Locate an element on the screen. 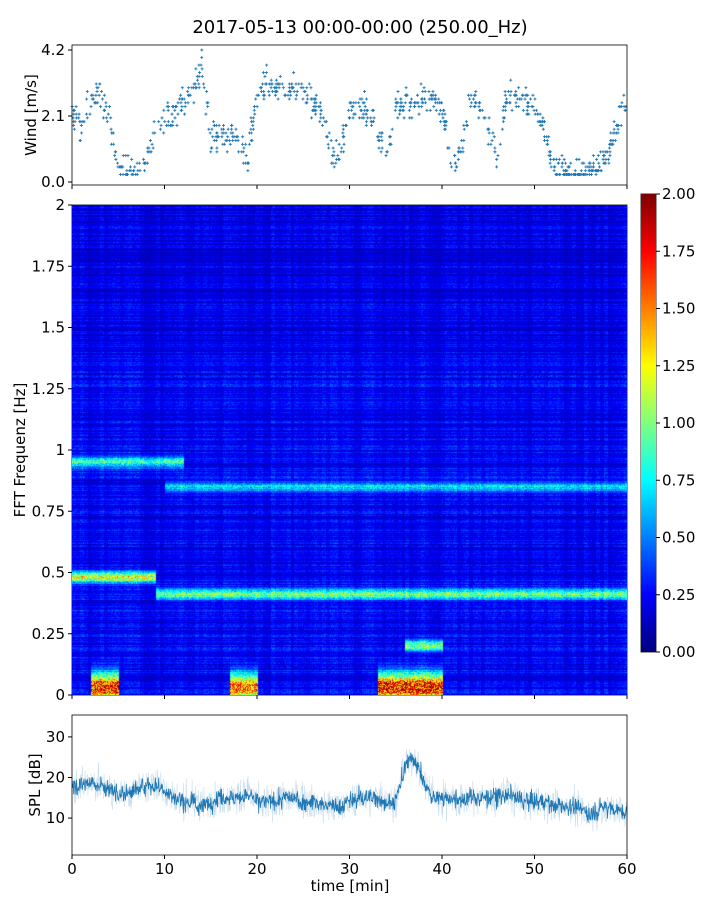  spectrogram-ytick-label: 1.5 is located at coordinates (53, 328).